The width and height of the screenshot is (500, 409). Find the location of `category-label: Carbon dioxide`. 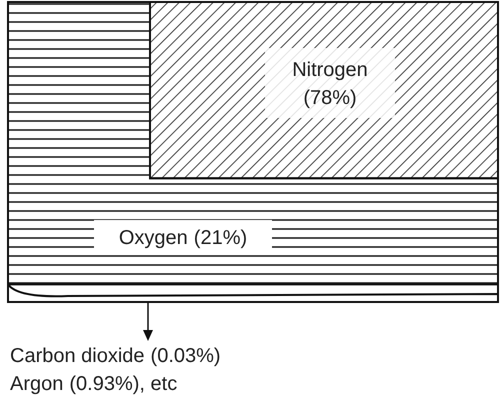

category-label: Carbon dioxide is located at coordinates (77, 356).